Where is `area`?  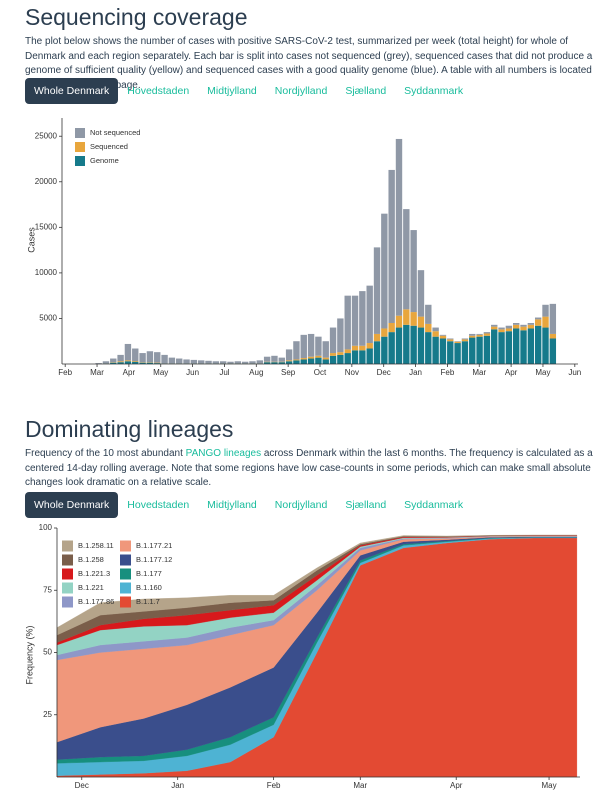 area is located at coordinates (317, 585).